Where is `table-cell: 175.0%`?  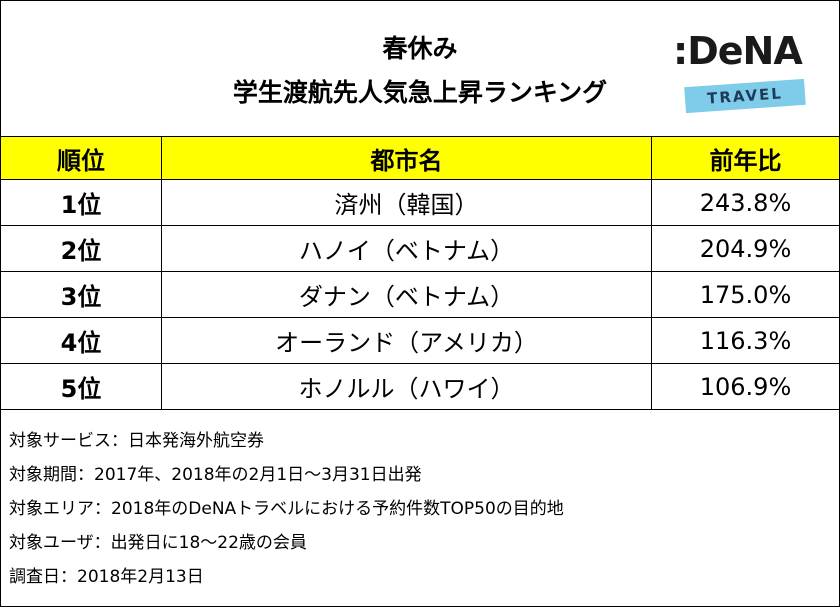
table-cell: 175.0% is located at coordinates (745, 294).